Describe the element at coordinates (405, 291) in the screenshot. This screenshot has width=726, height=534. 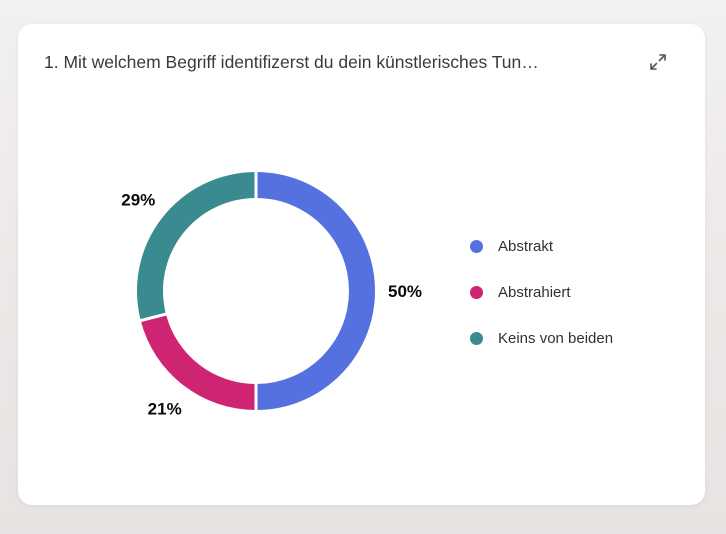
I see `segment-value-label-0: 50%` at that location.